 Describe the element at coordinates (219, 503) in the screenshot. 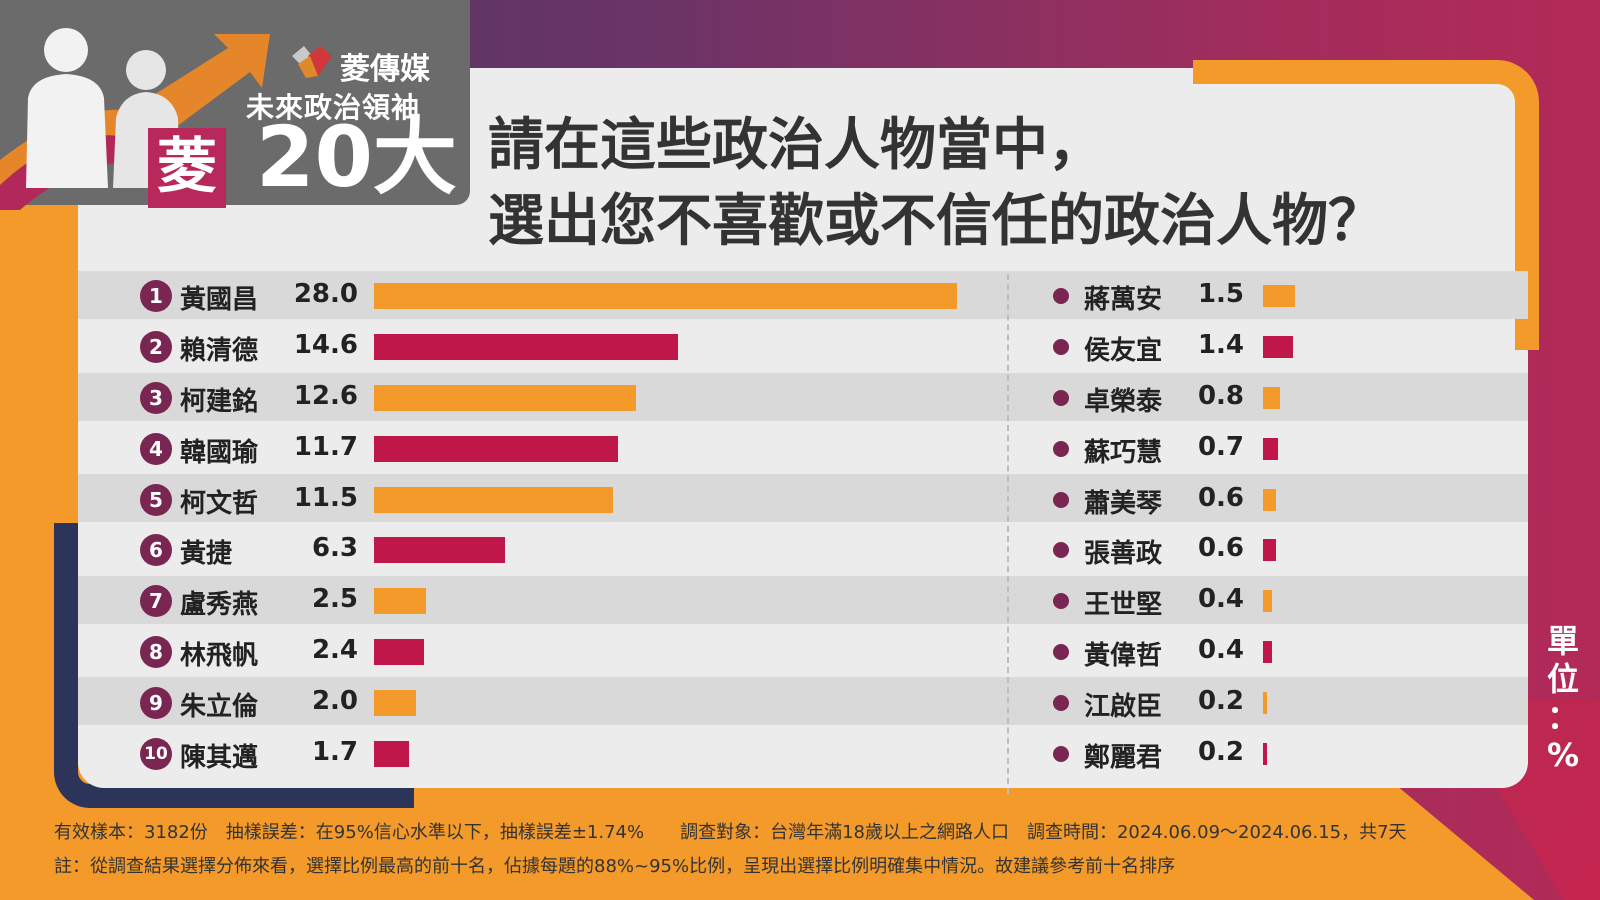

I see `politician-name: 柯文哲` at that location.